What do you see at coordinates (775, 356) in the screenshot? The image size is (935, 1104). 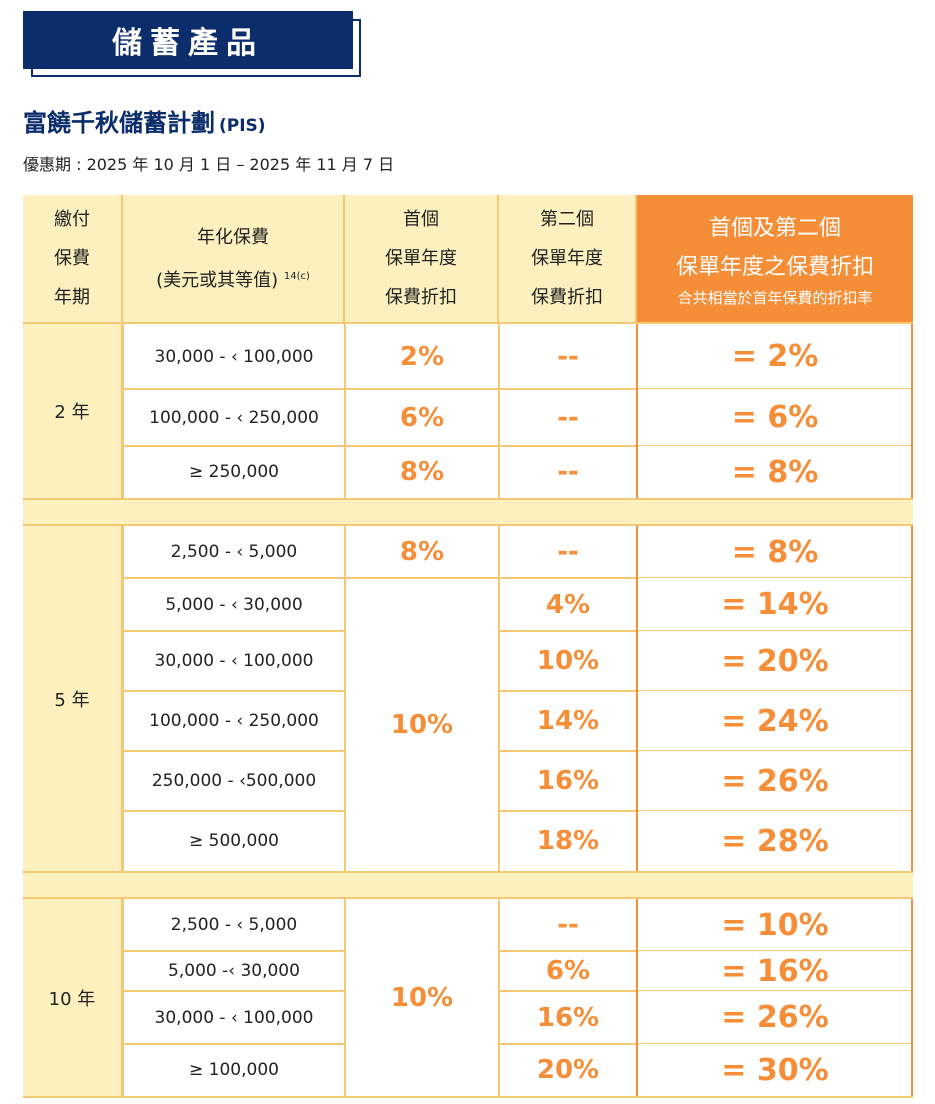 I see `combined-discount: = 2%` at bounding box center [775, 356].